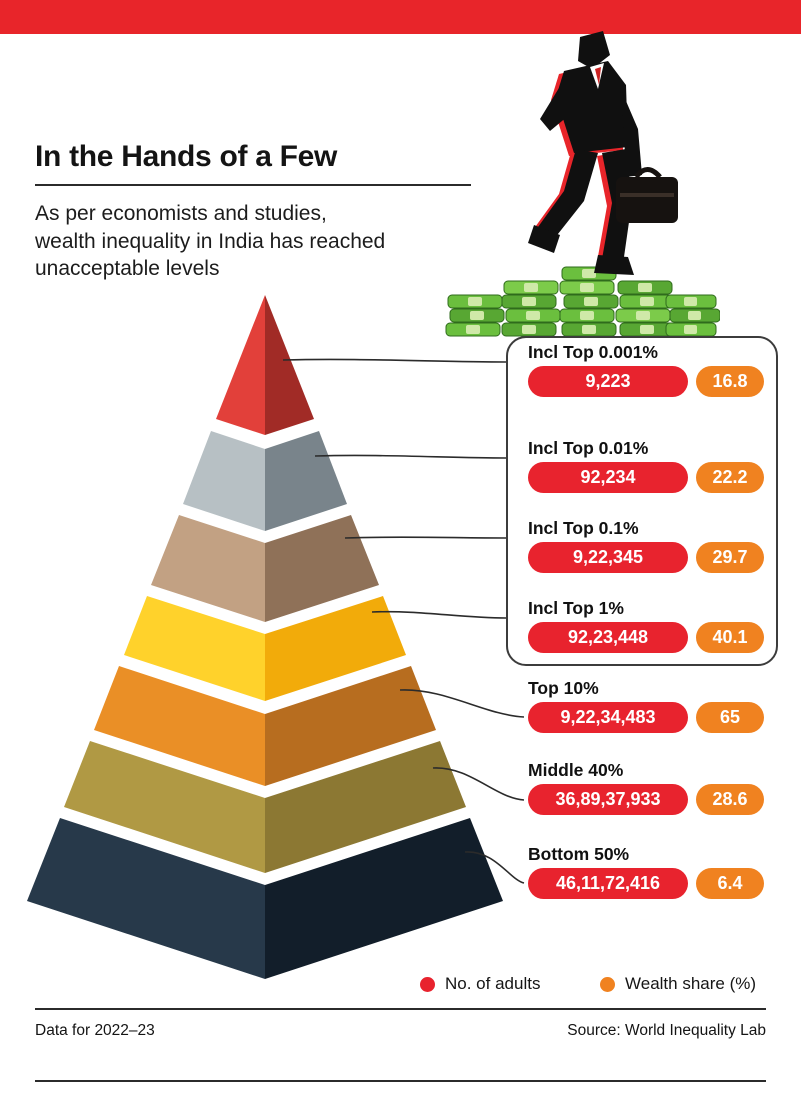 This screenshot has height=1098, width=801. I want to click on pyramid-label-row-7: Bottom 50% 46,11,72,416 6.4, so click(648, 871).